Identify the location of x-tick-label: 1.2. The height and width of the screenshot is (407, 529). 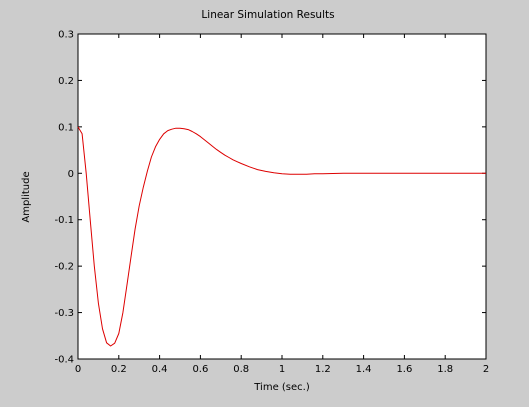
(323, 369).